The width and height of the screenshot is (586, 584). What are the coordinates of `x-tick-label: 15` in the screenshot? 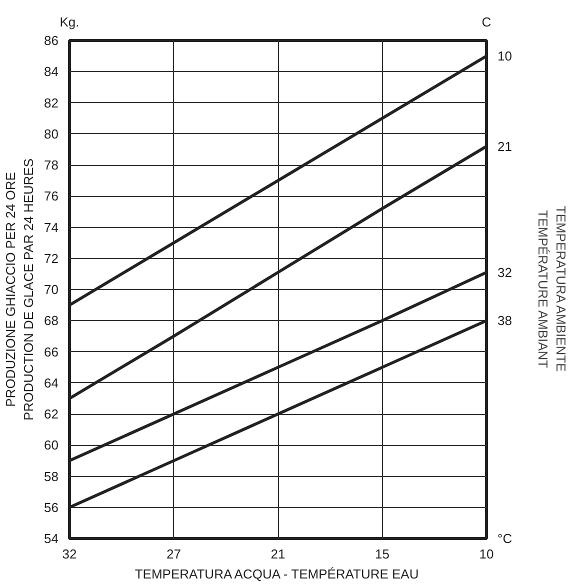 It's located at (382, 554).